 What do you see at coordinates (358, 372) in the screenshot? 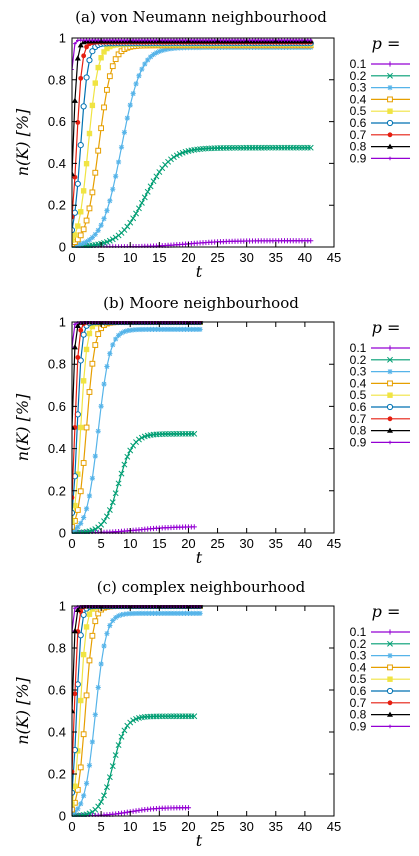
I see `legend-label: 0.3` at bounding box center [358, 372].